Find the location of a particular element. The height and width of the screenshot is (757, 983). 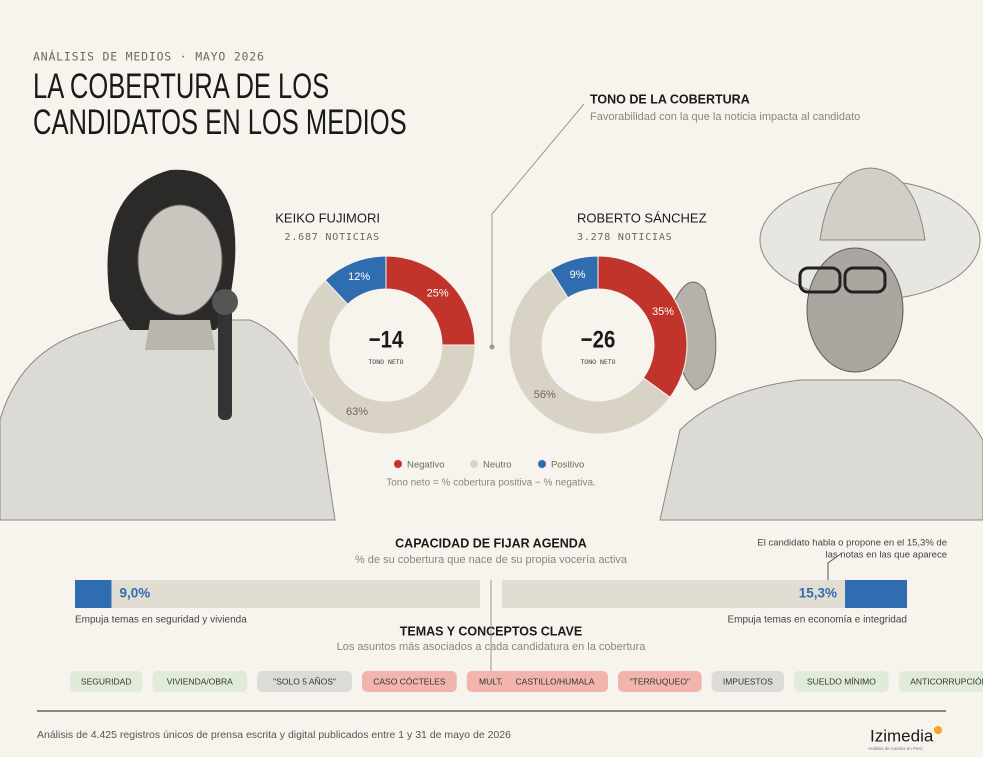

bar-value: 9,0% is located at coordinates (134, 593).